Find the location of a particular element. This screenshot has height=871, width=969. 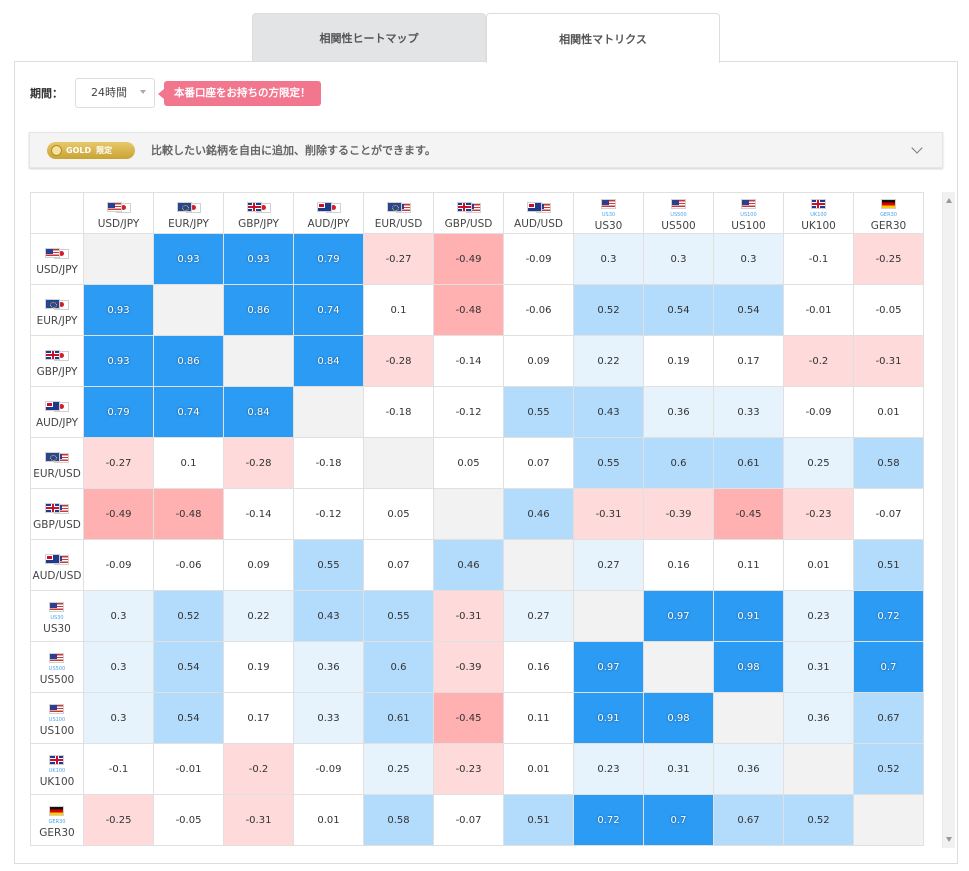

tab-heatmap: 相関性ヒートマップ is located at coordinates (369, 37).